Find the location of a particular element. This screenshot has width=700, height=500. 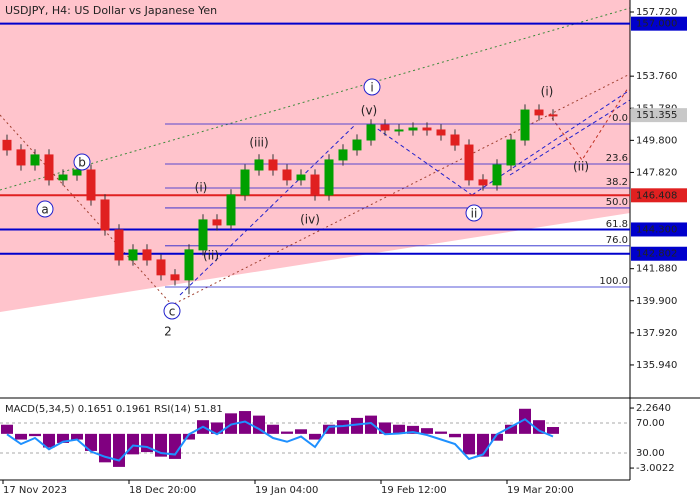

wave-label: i is located at coordinates (371, 88).